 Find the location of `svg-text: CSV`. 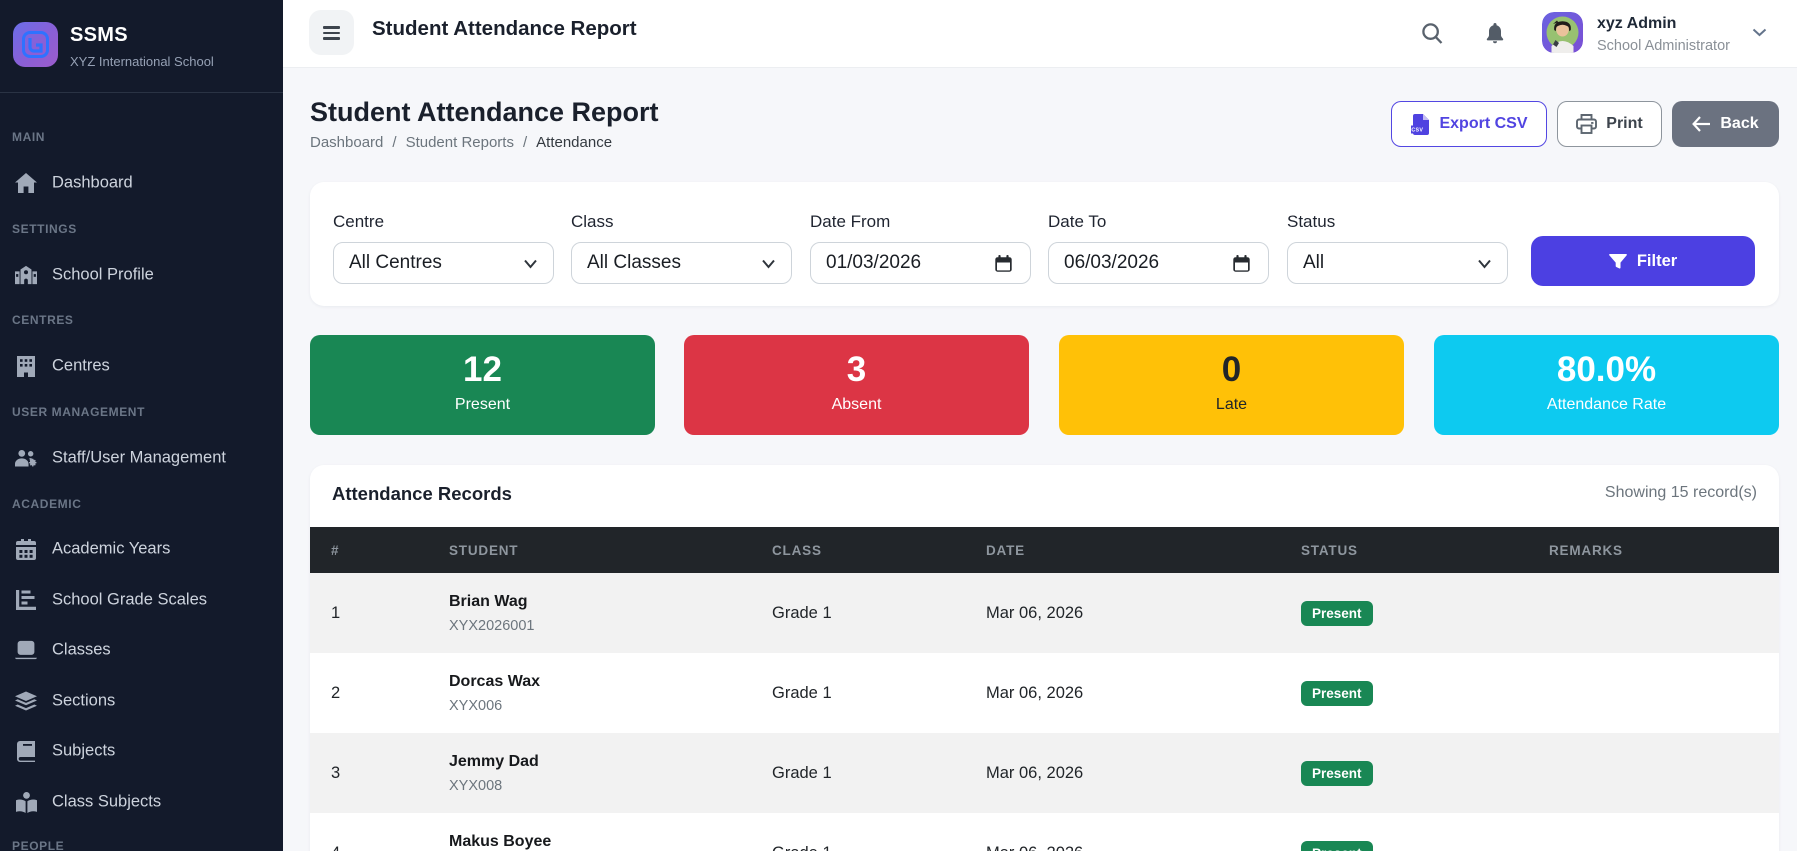

svg-text: CSV is located at coordinates (1418, 130).